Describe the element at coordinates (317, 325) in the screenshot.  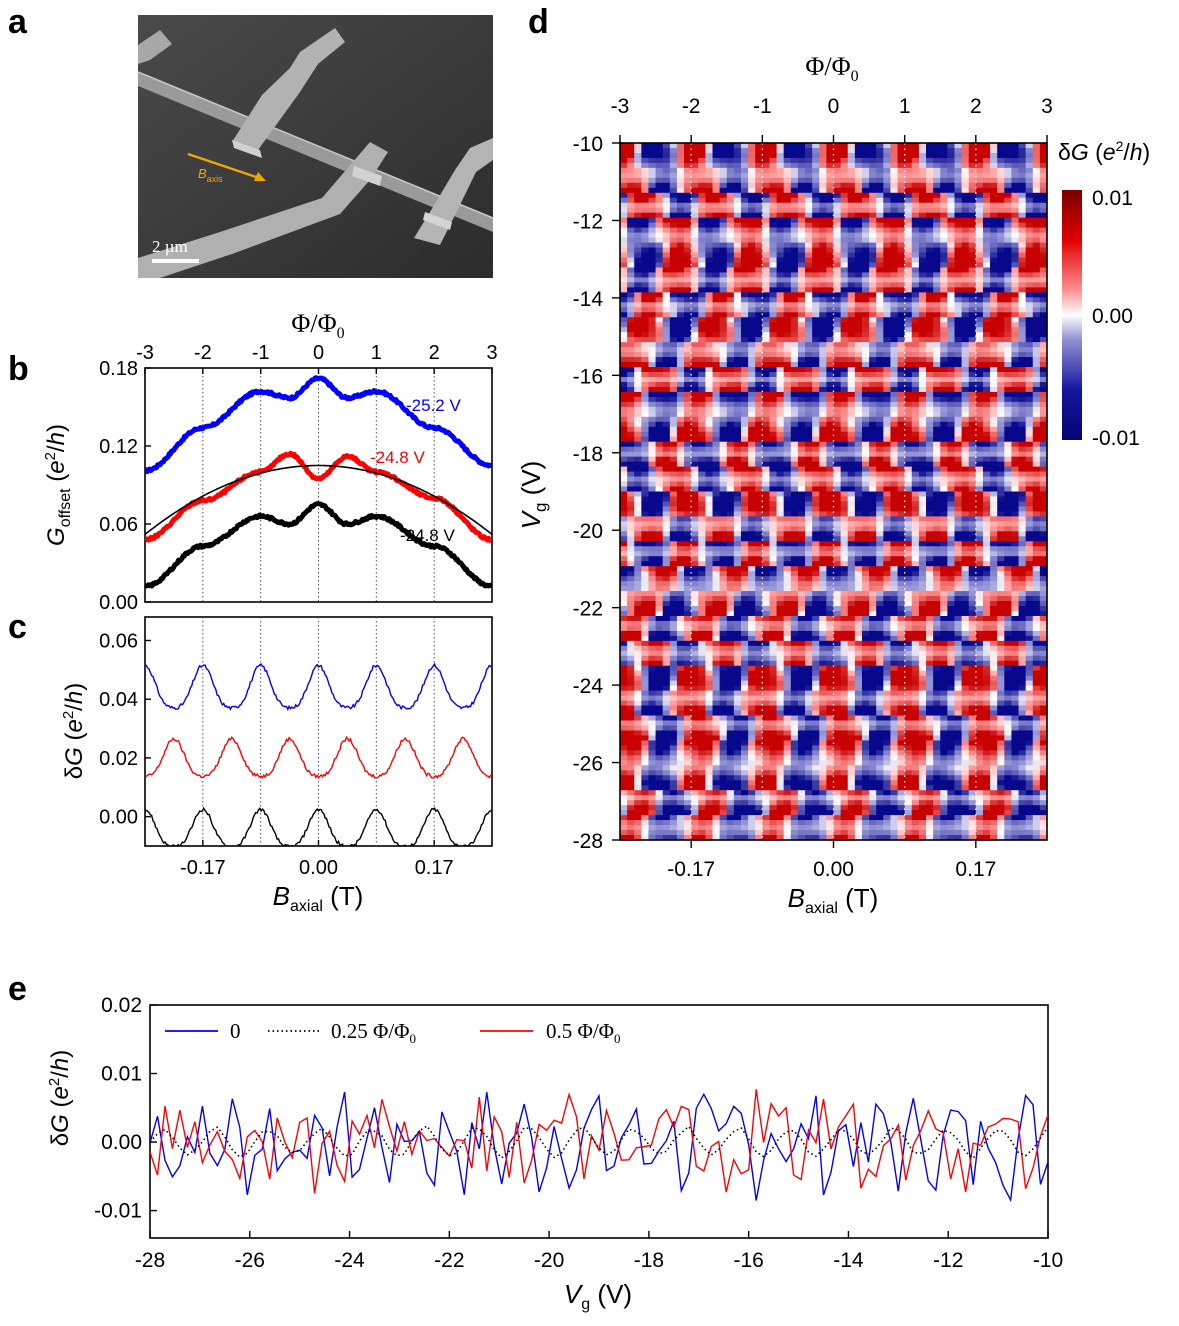
I see `b-top-axis-label: Φ/Φ0` at that location.